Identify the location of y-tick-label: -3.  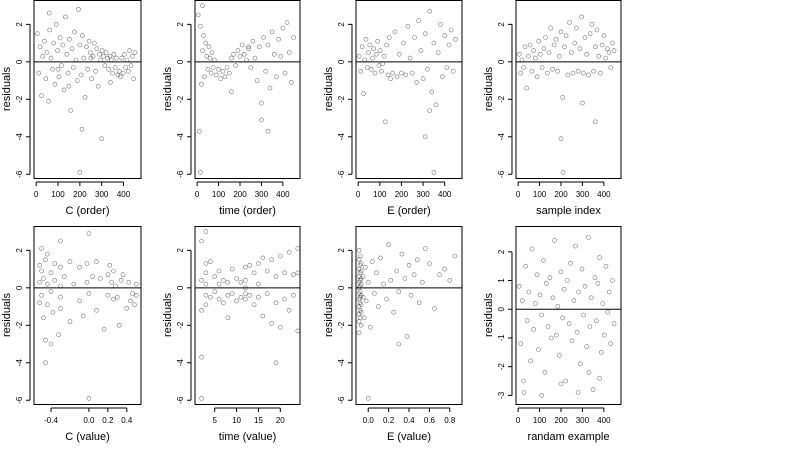
(501, 395).